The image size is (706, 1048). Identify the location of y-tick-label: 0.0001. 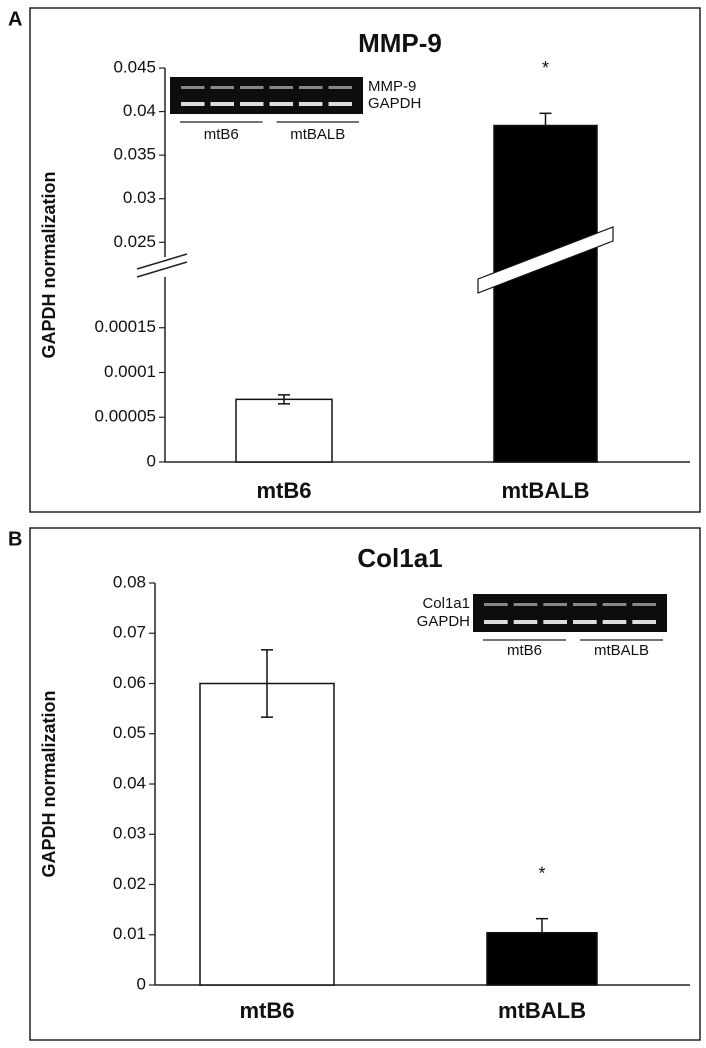
(130, 371).